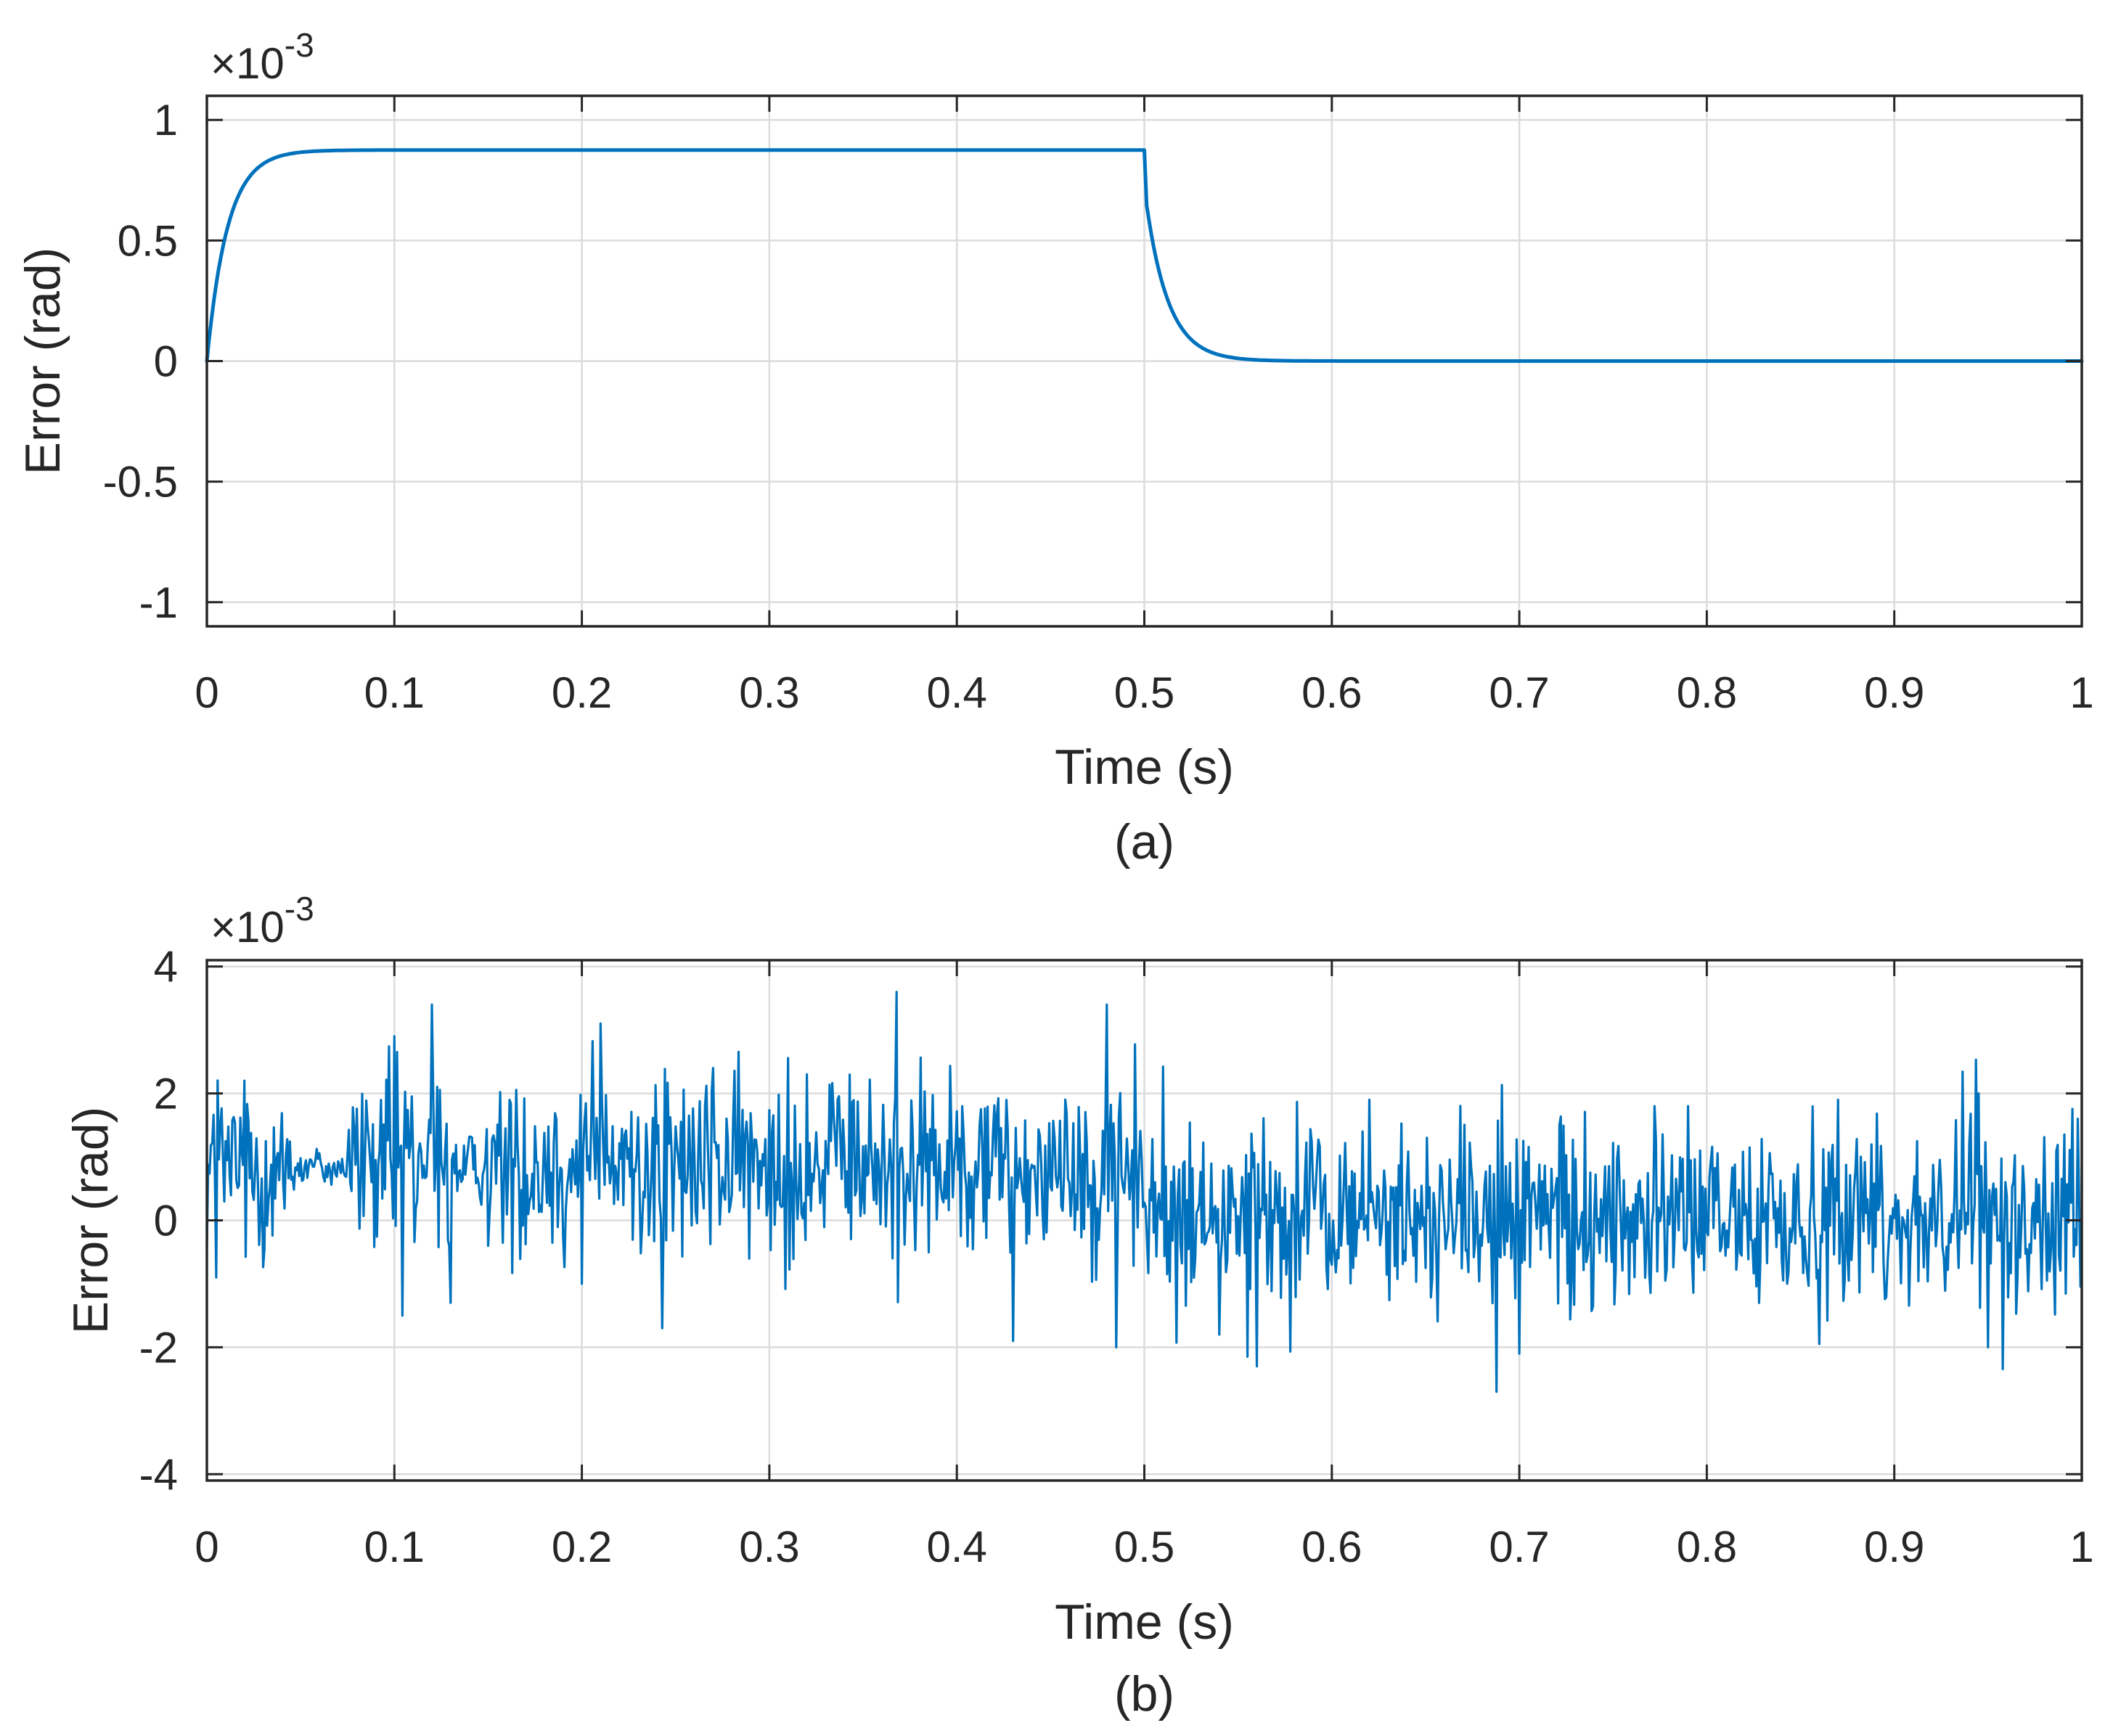 The height and width of the screenshot is (1736, 2113). What do you see at coordinates (140, 482) in the screenshot?
I see `y-tick-label: -0.5` at bounding box center [140, 482].